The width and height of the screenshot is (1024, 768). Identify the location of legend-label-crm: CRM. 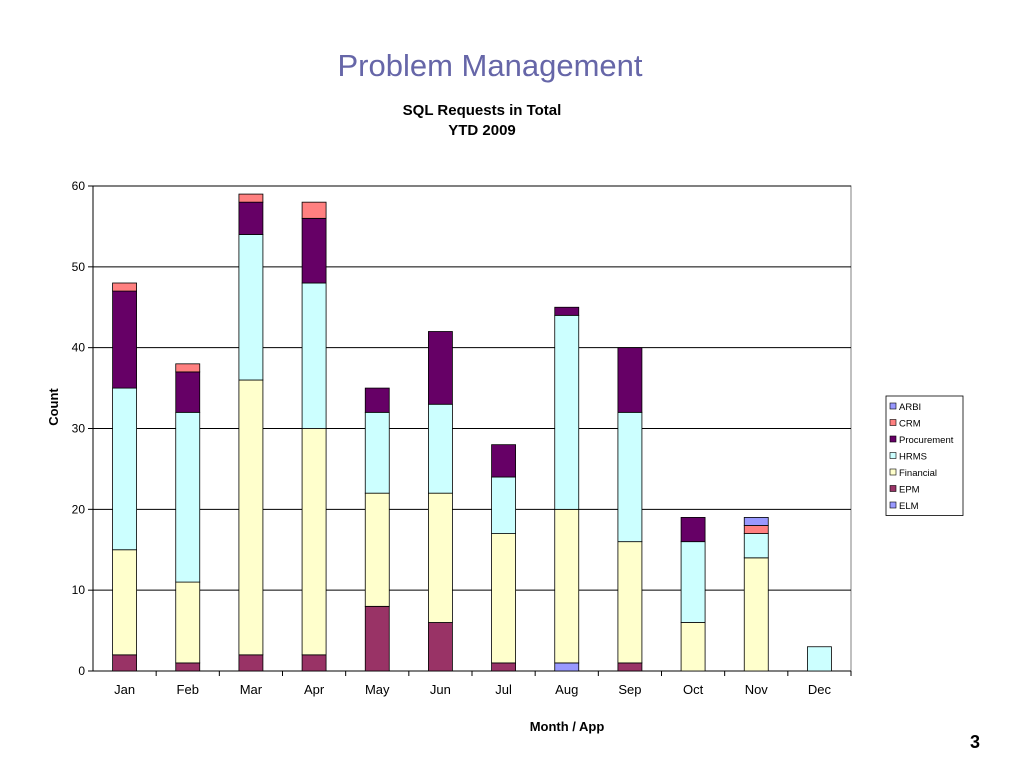
(910, 424).